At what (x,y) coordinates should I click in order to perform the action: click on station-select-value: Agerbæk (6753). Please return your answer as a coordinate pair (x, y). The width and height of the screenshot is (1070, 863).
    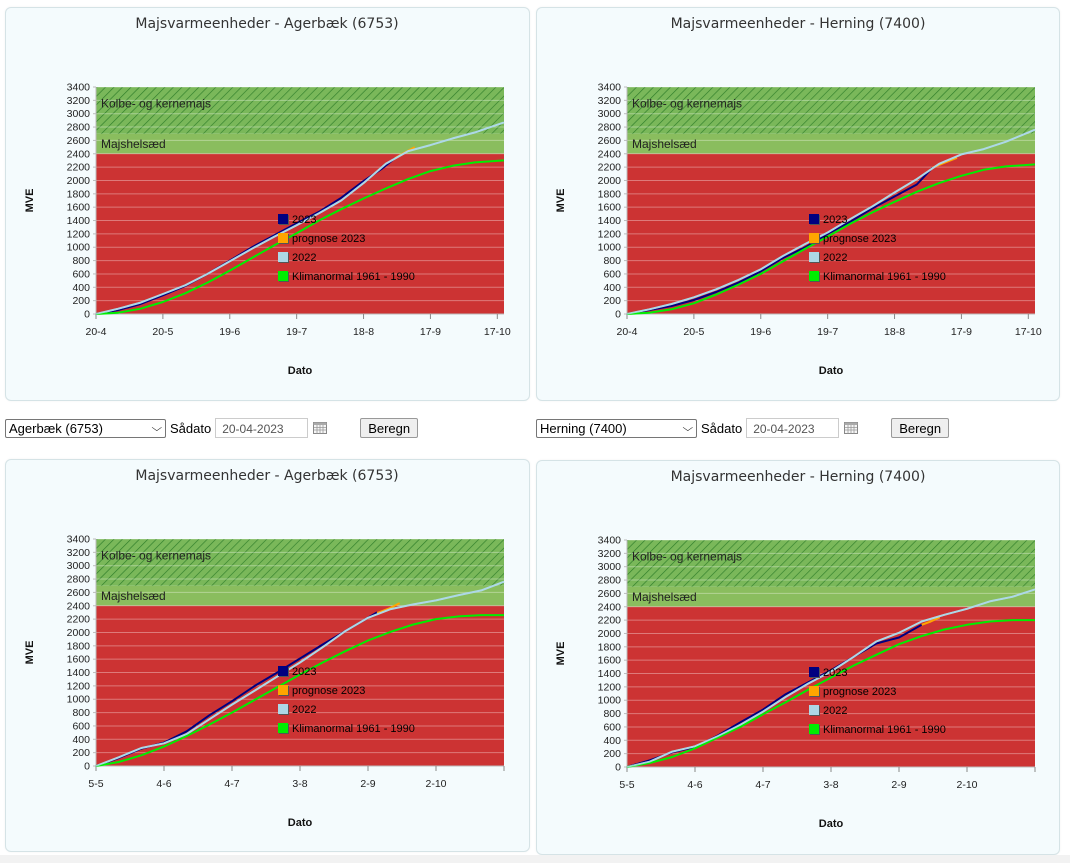
    Looking at the image, I should click on (56, 428).